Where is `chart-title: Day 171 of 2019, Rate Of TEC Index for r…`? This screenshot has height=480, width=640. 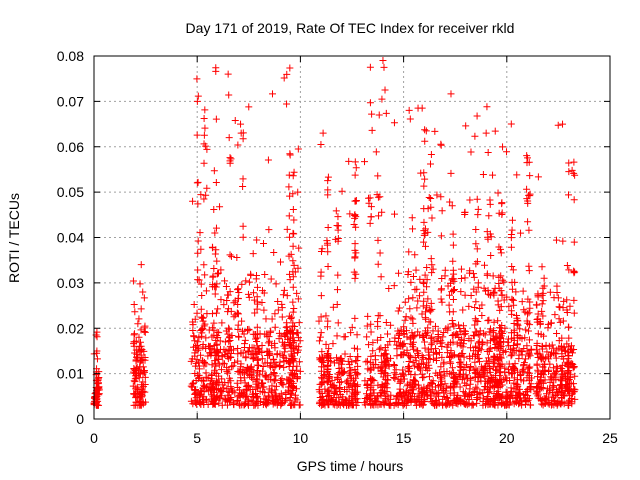 chart-title: Day 171 of 2019, Rate Of TEC Index for r… is located at coordinates (350, 28).